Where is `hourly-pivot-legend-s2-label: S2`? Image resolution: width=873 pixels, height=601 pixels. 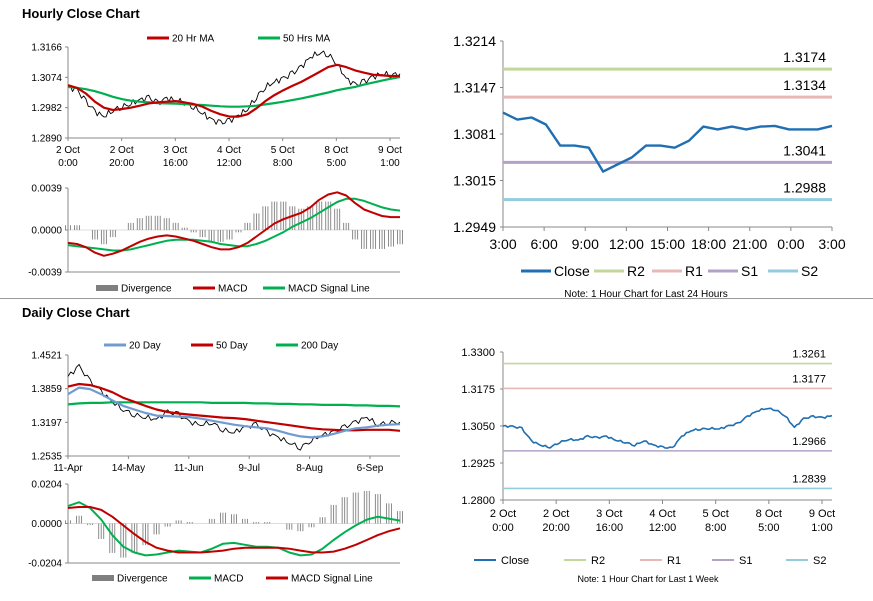
hourly-pivot-legend-s2-label: S2 is located at coordinates (809, 271).